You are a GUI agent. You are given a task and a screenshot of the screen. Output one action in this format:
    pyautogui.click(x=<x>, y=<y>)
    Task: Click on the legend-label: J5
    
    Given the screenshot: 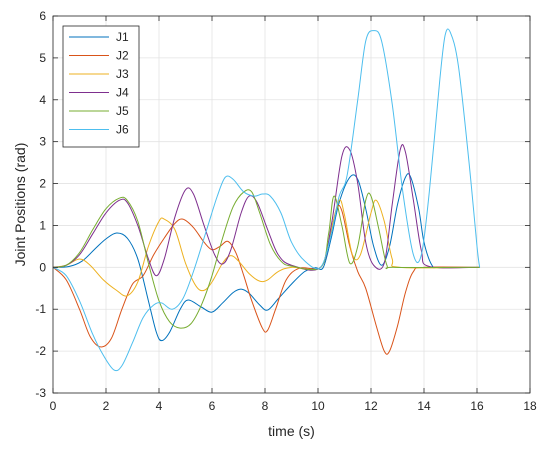 What is the action you would take?
    pyautogui.click(x=122, y=111)
    